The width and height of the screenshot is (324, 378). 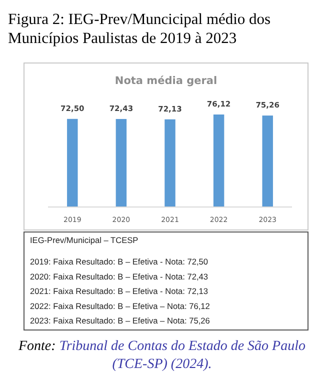 I want to click on text: 2020: Faixa Resultado: B – Efetiva - Nota: 72,43, so click(x=119, y=276).